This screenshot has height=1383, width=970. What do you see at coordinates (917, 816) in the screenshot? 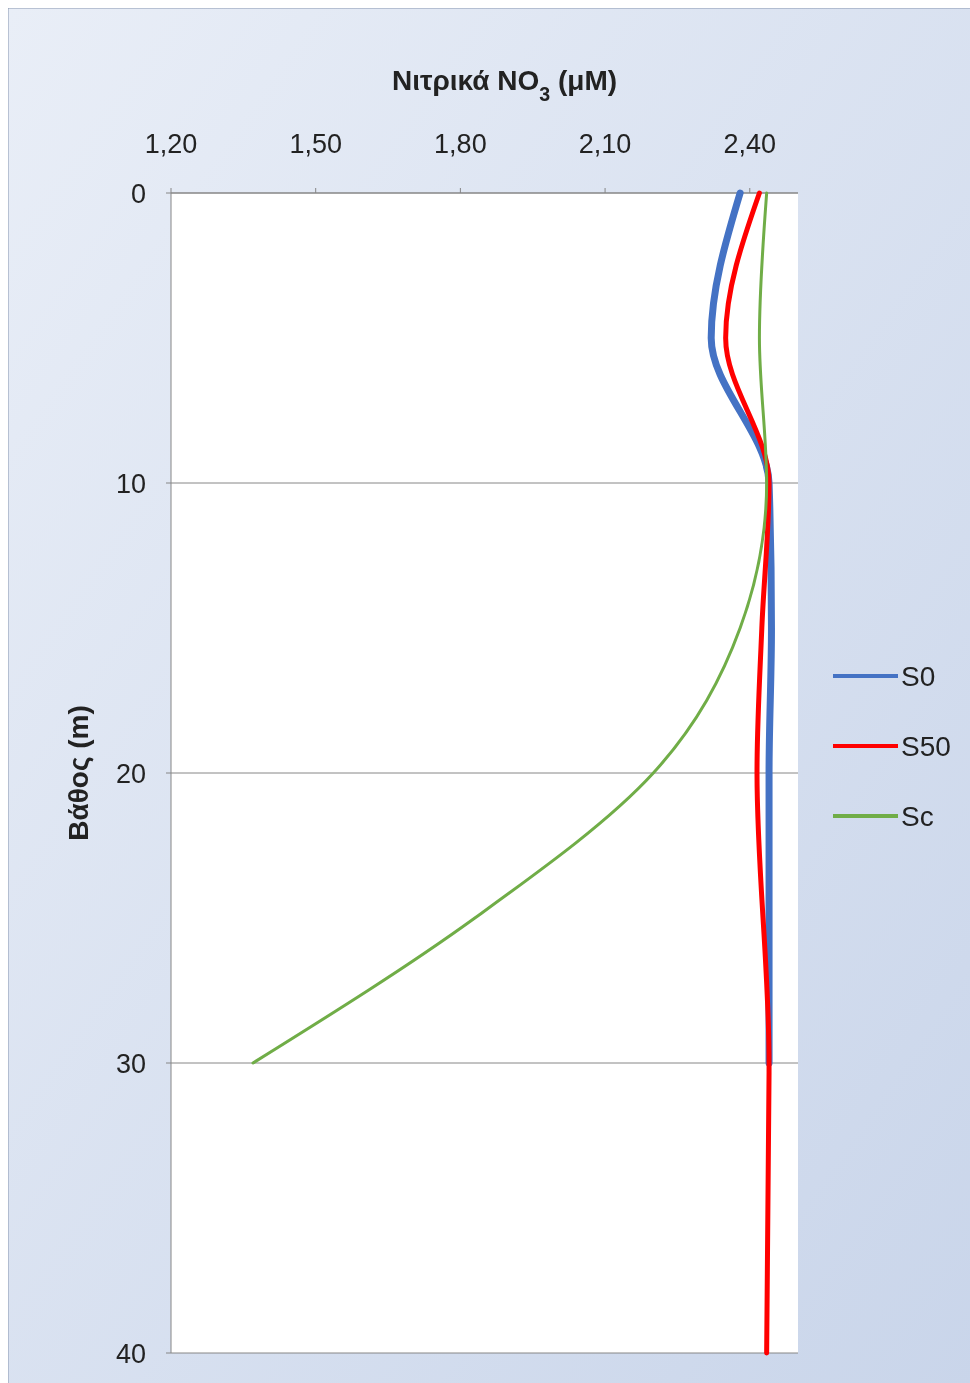
I see `legend-label: Sc` at bounding box center [917, 816].